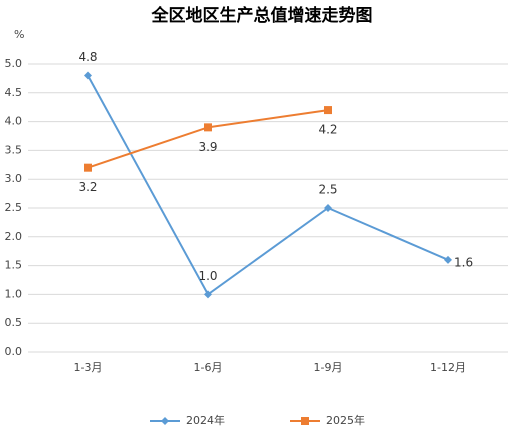 Image resolution: width=510 pixels, height=445 pixels. Describe the element at coordinates (14, 207) in the screenshot. I see `y-tick-label: 2.5` at that location.